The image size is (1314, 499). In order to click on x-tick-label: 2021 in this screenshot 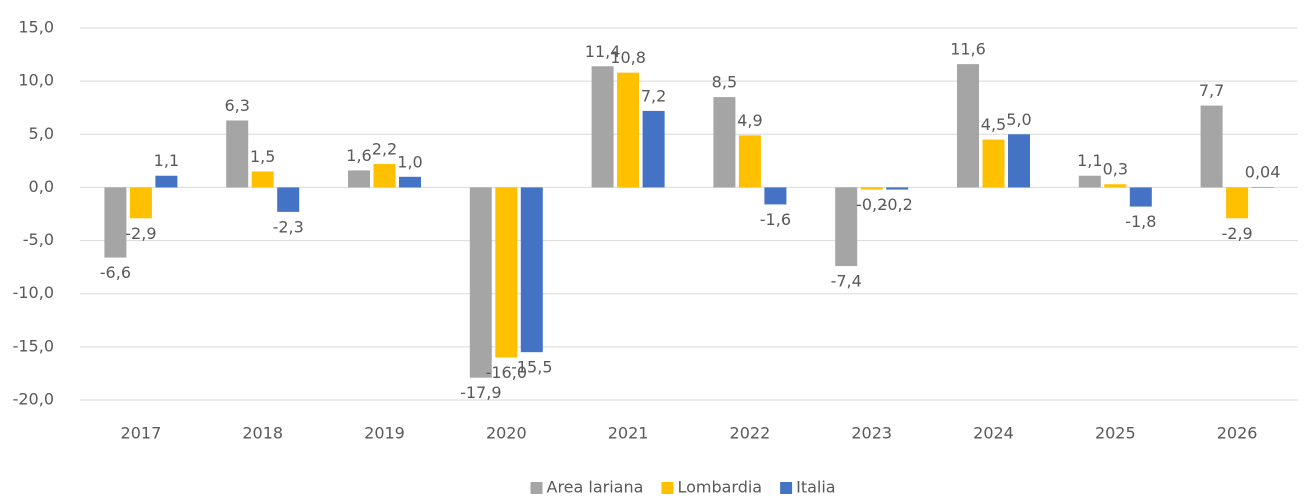, I will do `click(628, 433)`.